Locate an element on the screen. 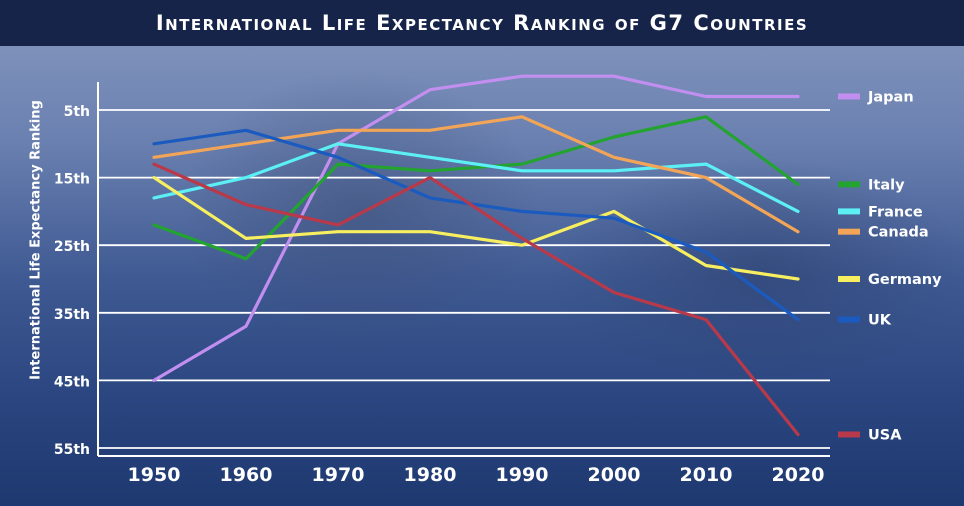 The height and width of the screenshot is (506, 964). legend-item-canada: Canada is located at coordinates (883, 233).